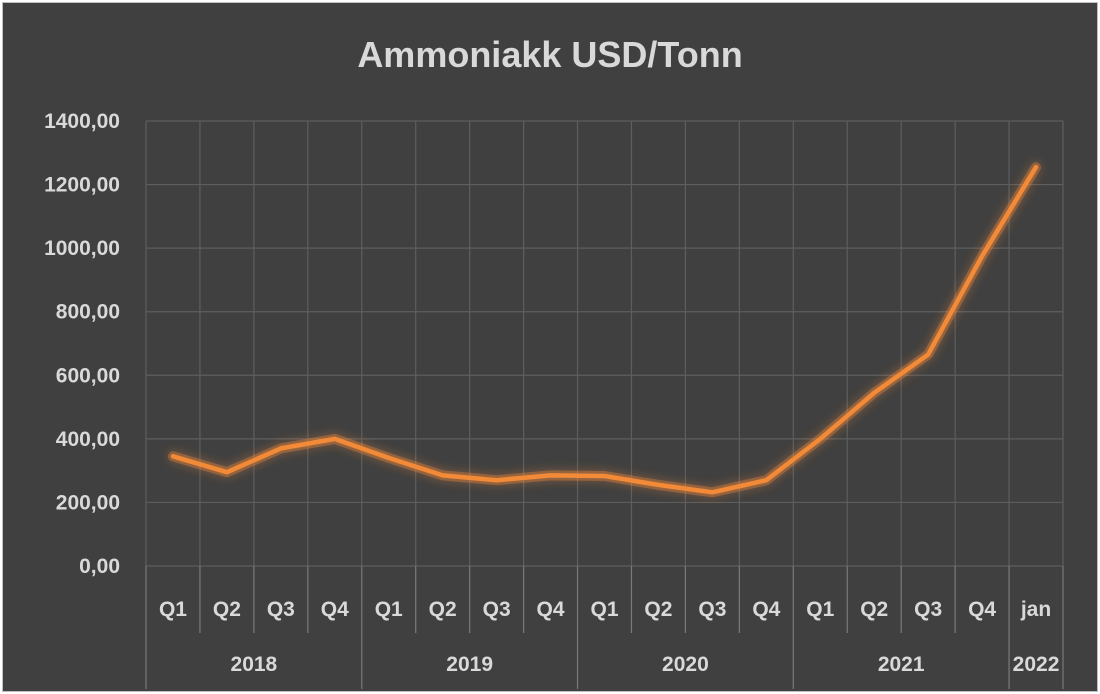  What do you see at coordinates (82, 248) in the screenshot?
I see `y-tick-label: 1000,00` at bounding box center [82, 248].